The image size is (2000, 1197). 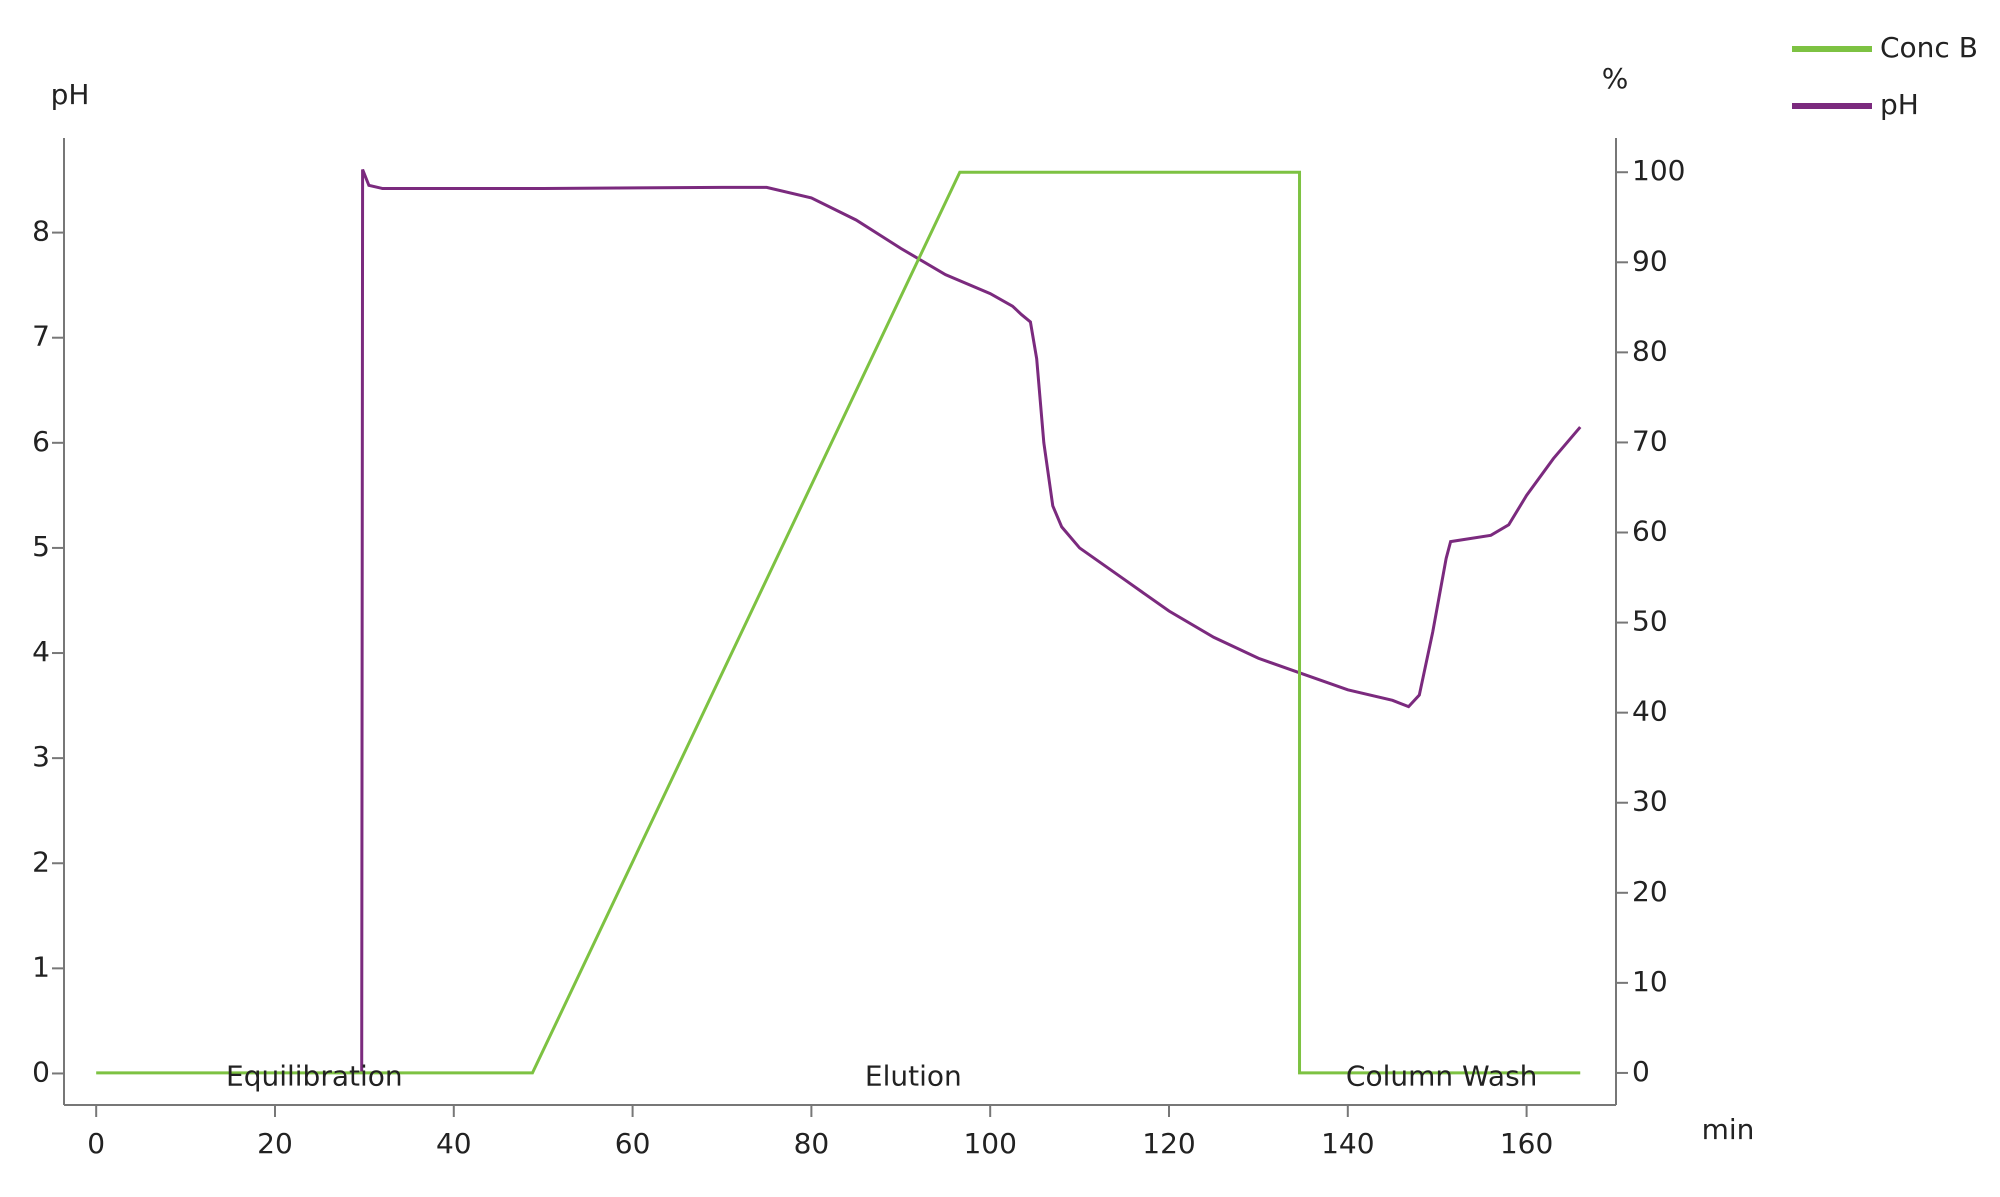 I want to click on y-tick-label: 2, so click(x=41, y=861).